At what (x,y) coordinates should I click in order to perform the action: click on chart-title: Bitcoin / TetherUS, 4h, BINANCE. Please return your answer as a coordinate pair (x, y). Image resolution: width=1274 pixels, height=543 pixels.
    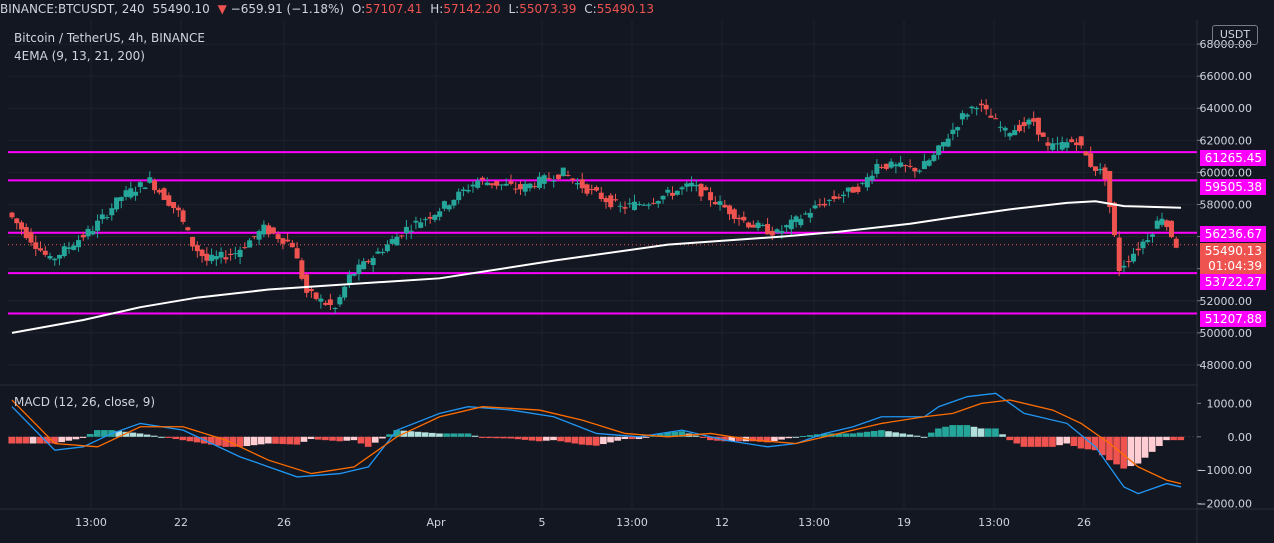
    Looking at the image, I should click on (109, 38).